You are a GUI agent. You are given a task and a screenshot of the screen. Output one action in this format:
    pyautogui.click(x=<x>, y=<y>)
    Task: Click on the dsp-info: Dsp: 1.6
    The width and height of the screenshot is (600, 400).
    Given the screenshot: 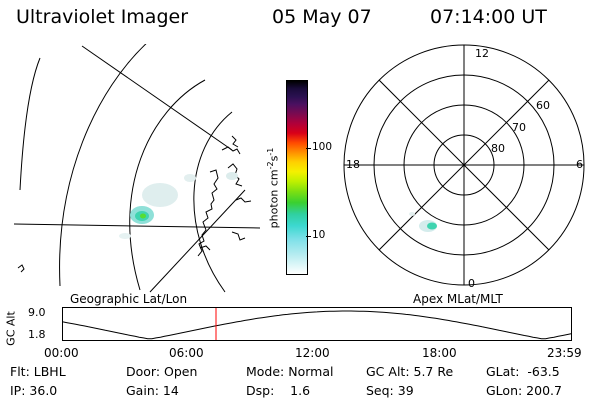 What is the action you would take?
    pyautogui.click(x=278, y=390)
    